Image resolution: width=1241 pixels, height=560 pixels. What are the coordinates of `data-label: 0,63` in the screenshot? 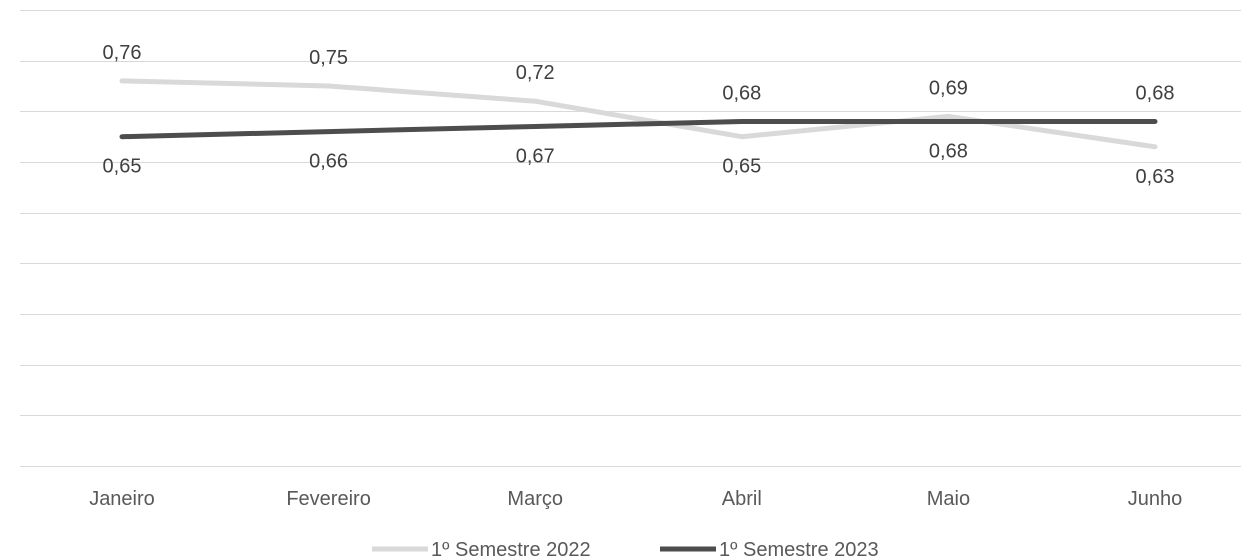 It's located at (1155, 177).